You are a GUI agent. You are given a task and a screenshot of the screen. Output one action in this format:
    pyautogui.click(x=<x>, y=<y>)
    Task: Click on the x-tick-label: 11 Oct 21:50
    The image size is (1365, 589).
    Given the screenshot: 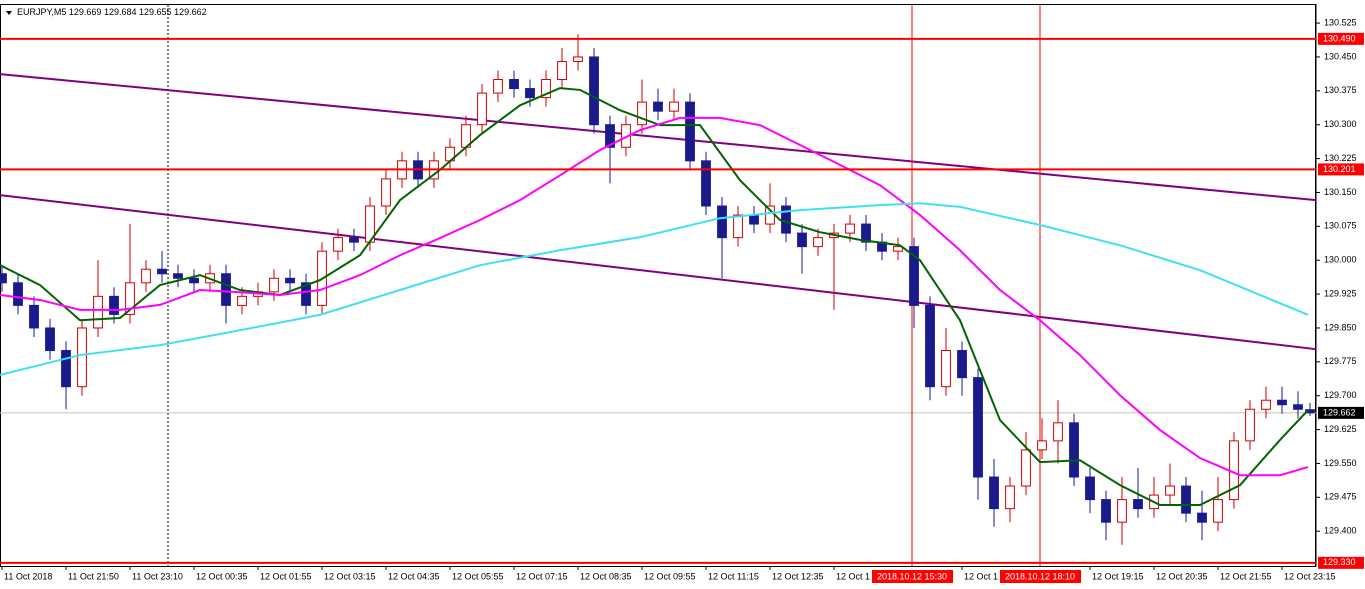 What is the action you would take?
    pyautogui.click(x=93, y=576)
    